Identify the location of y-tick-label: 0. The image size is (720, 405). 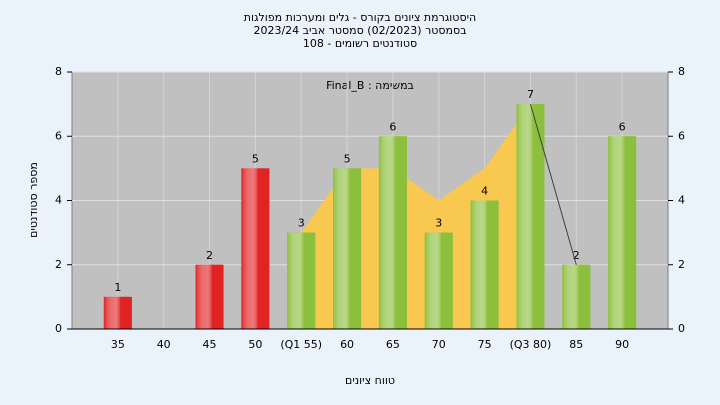
(58, 328).